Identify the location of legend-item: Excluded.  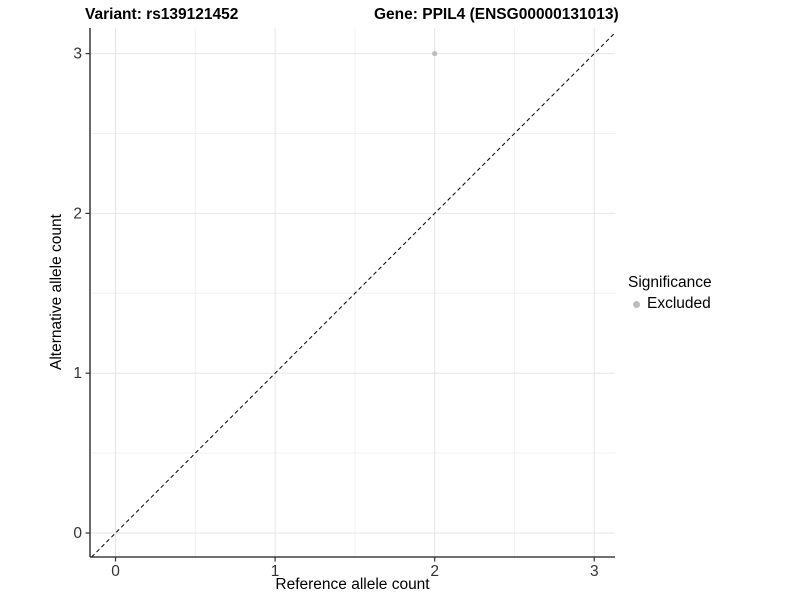
(670, 304).